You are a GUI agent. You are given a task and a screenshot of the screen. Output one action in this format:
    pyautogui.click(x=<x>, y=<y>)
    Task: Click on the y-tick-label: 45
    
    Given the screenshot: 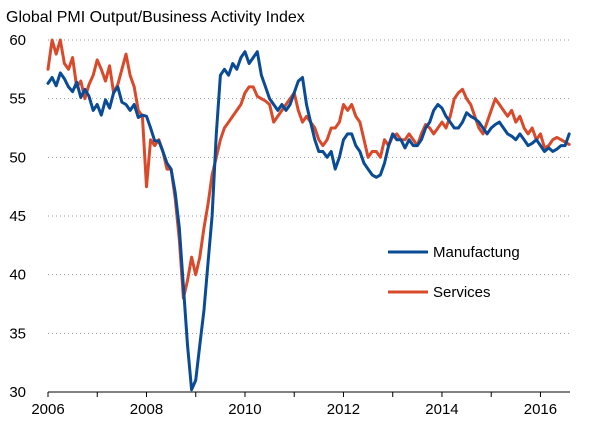 What is the action you would take?
    pyautogui.click(x=17, y=216)
    